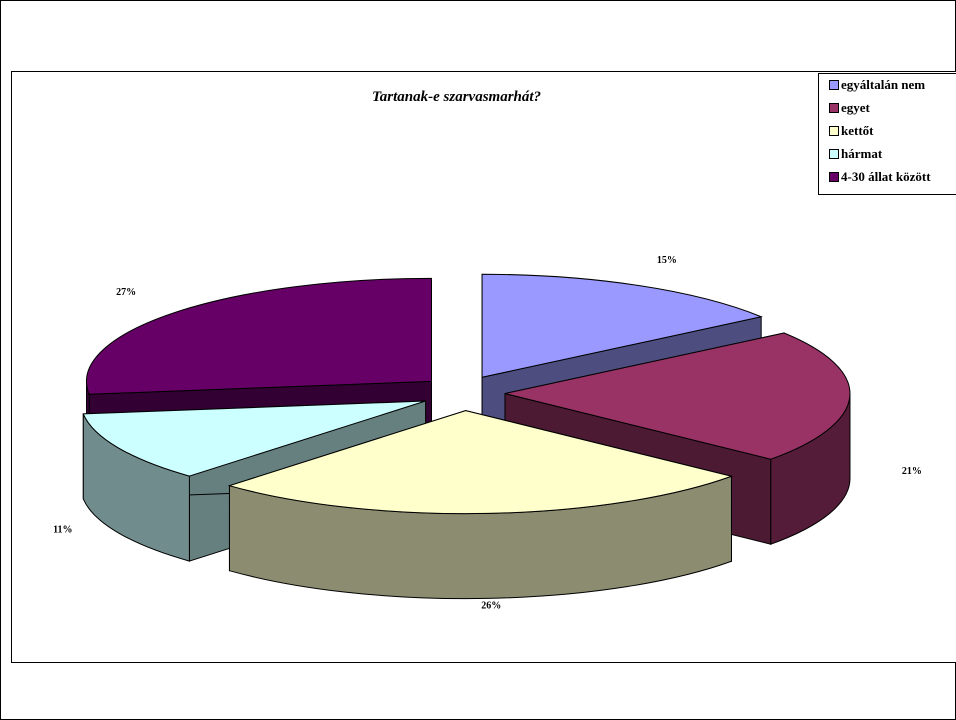 Image resolution: width=956 pixels, height=720 pixels. What do you see at coordinates (457, 97) in the screenshot?
I see `chart-title: Tartanak-e szarvasmarhát?` at bounding box center [457, 97].